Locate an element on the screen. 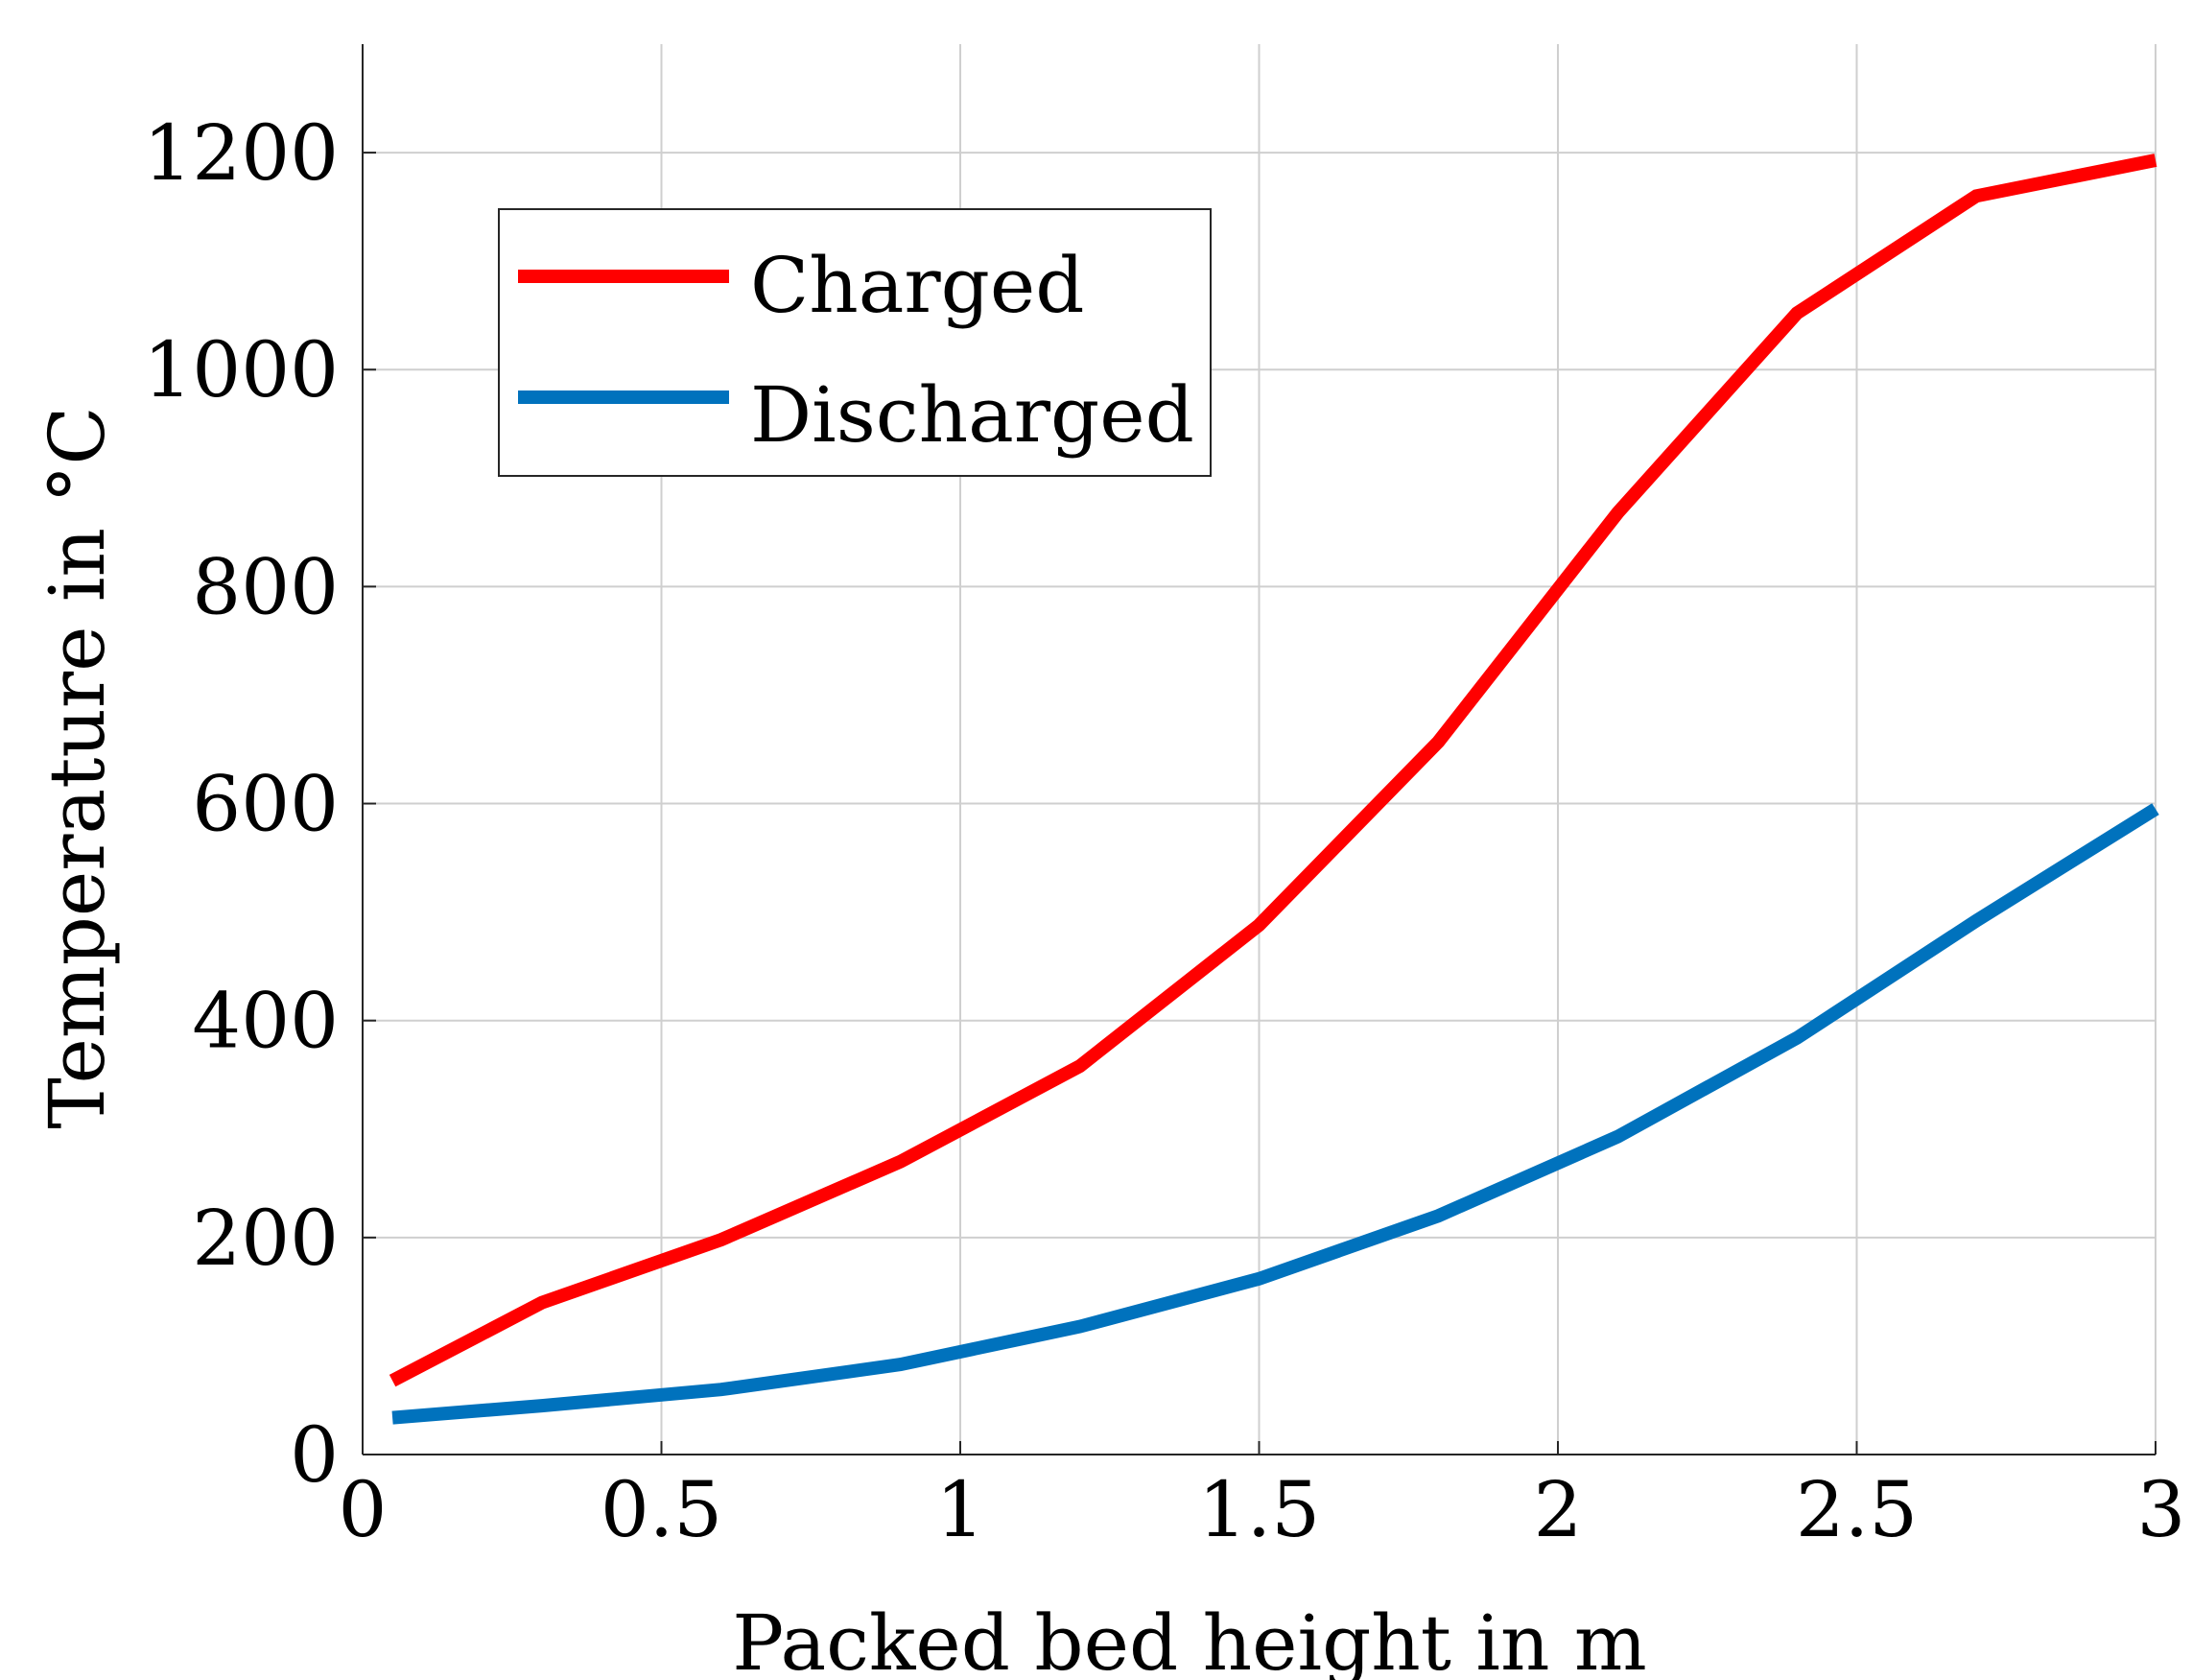  y-tick-label: 400 is located at coordinates (265, 1021).